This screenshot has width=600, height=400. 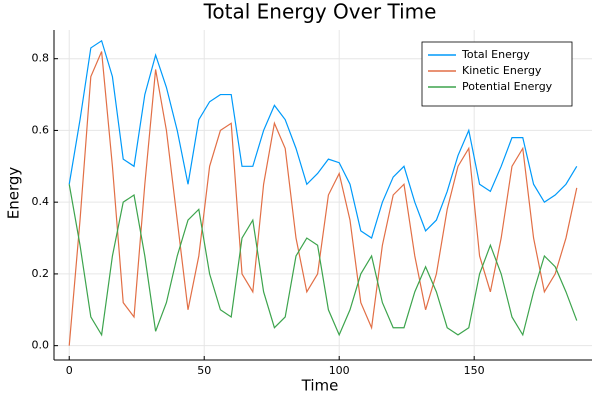 What do you see at coordinates (69, 370) in the screenshot?
I see `x-tick-label: 0` at bounding box center [69, 370].